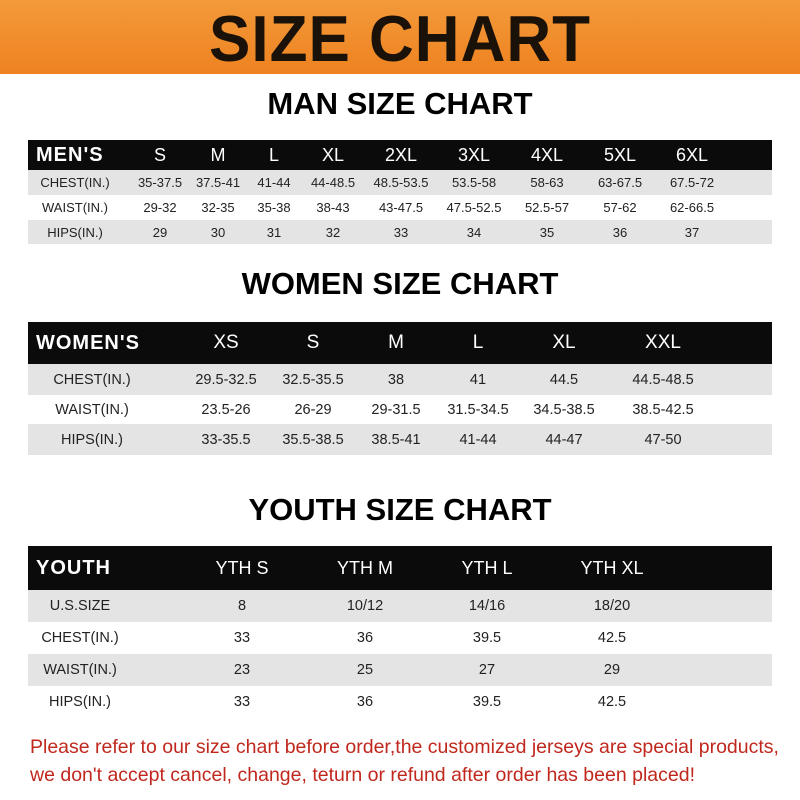  Describe the element at coordinates (400, 606) in the screenshot. I see `youth-table-row: U.S.SIZE 8 10/12 14/16 18/20` at that location.